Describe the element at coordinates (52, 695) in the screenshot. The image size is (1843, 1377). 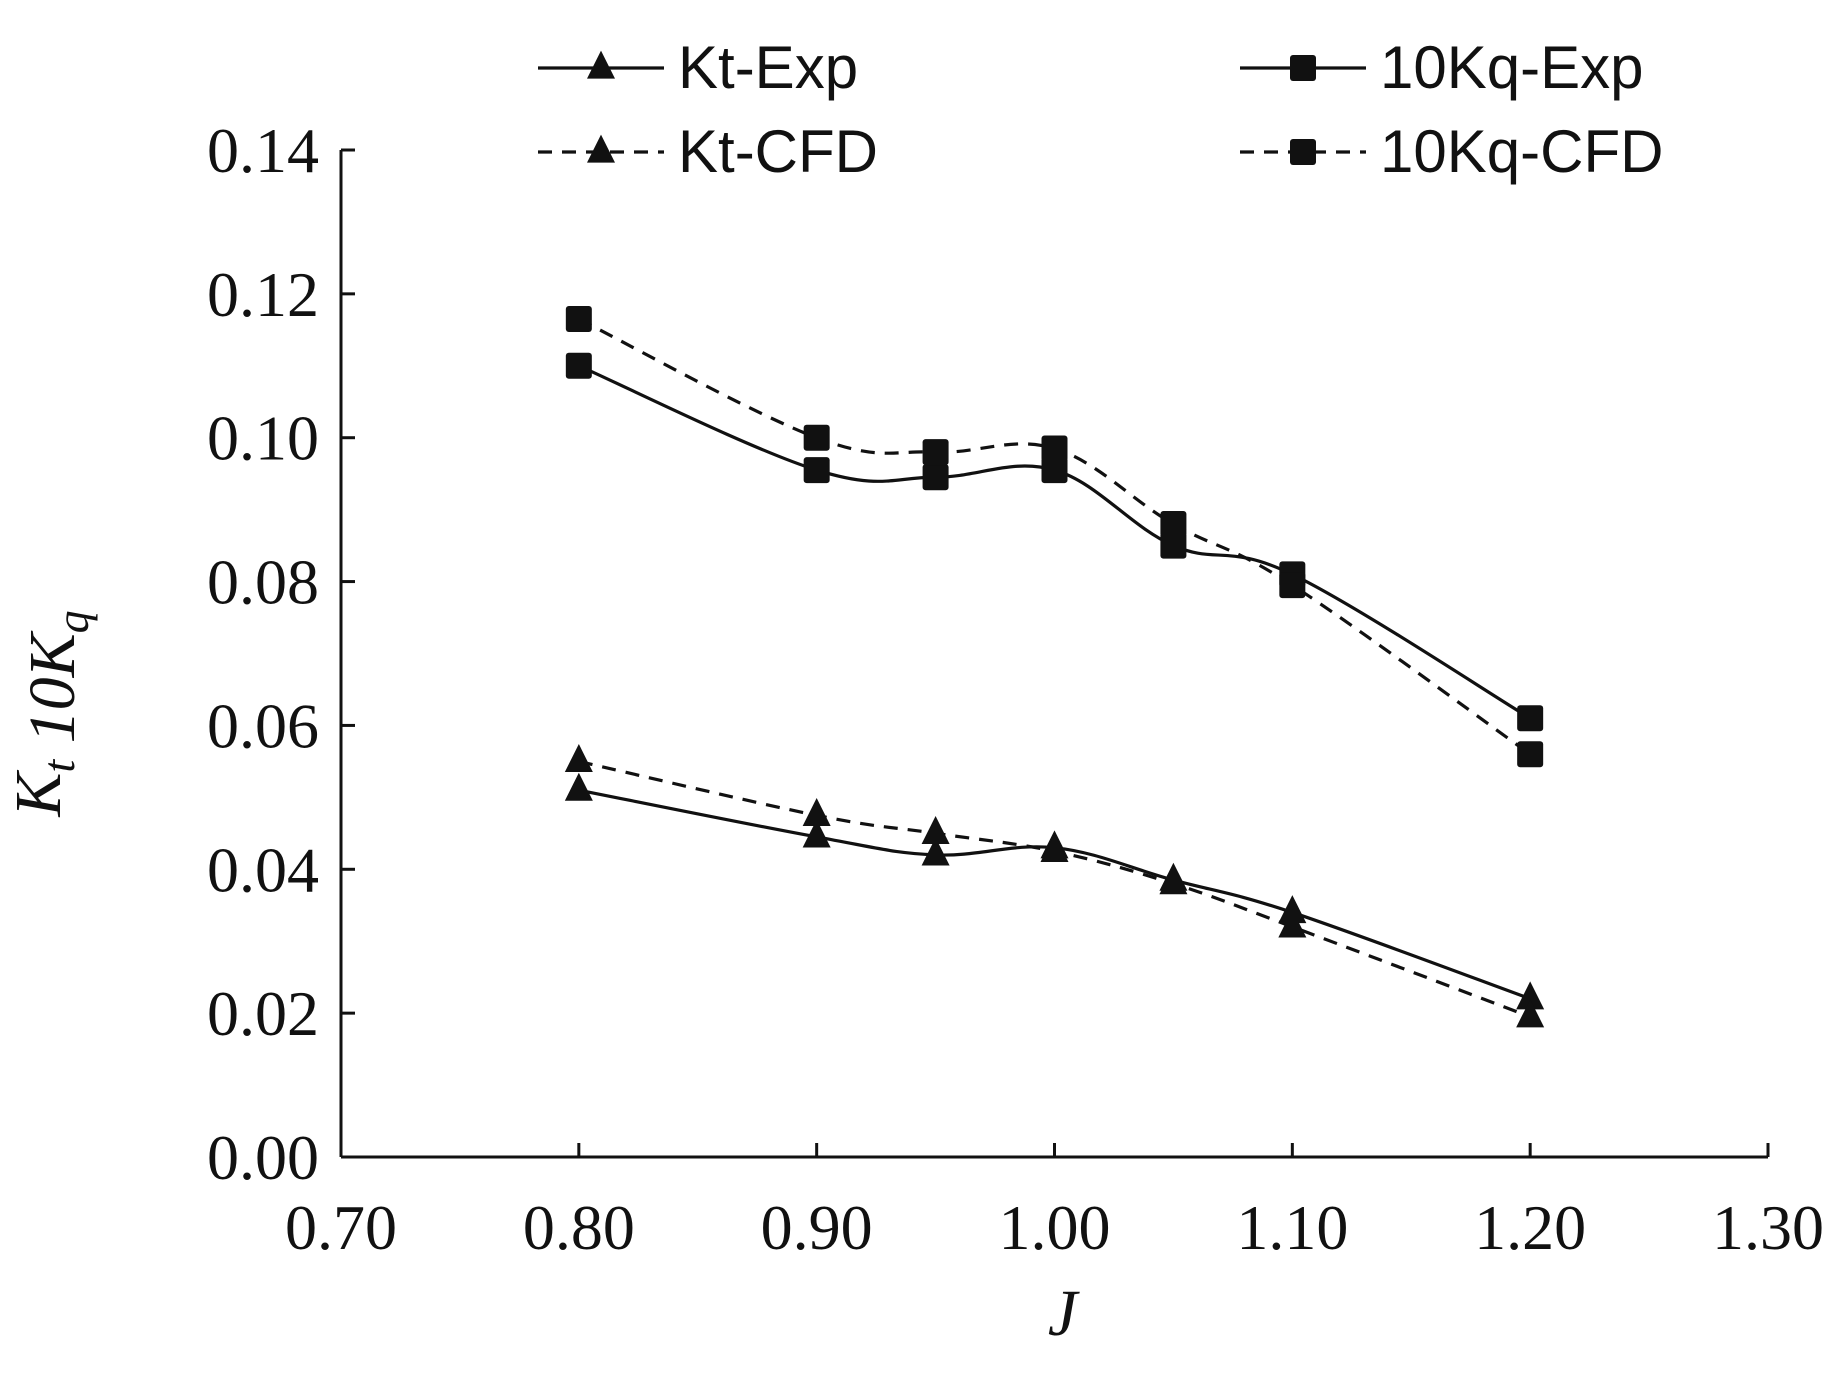
I see `y-axis-title-part: 10K` at that location.